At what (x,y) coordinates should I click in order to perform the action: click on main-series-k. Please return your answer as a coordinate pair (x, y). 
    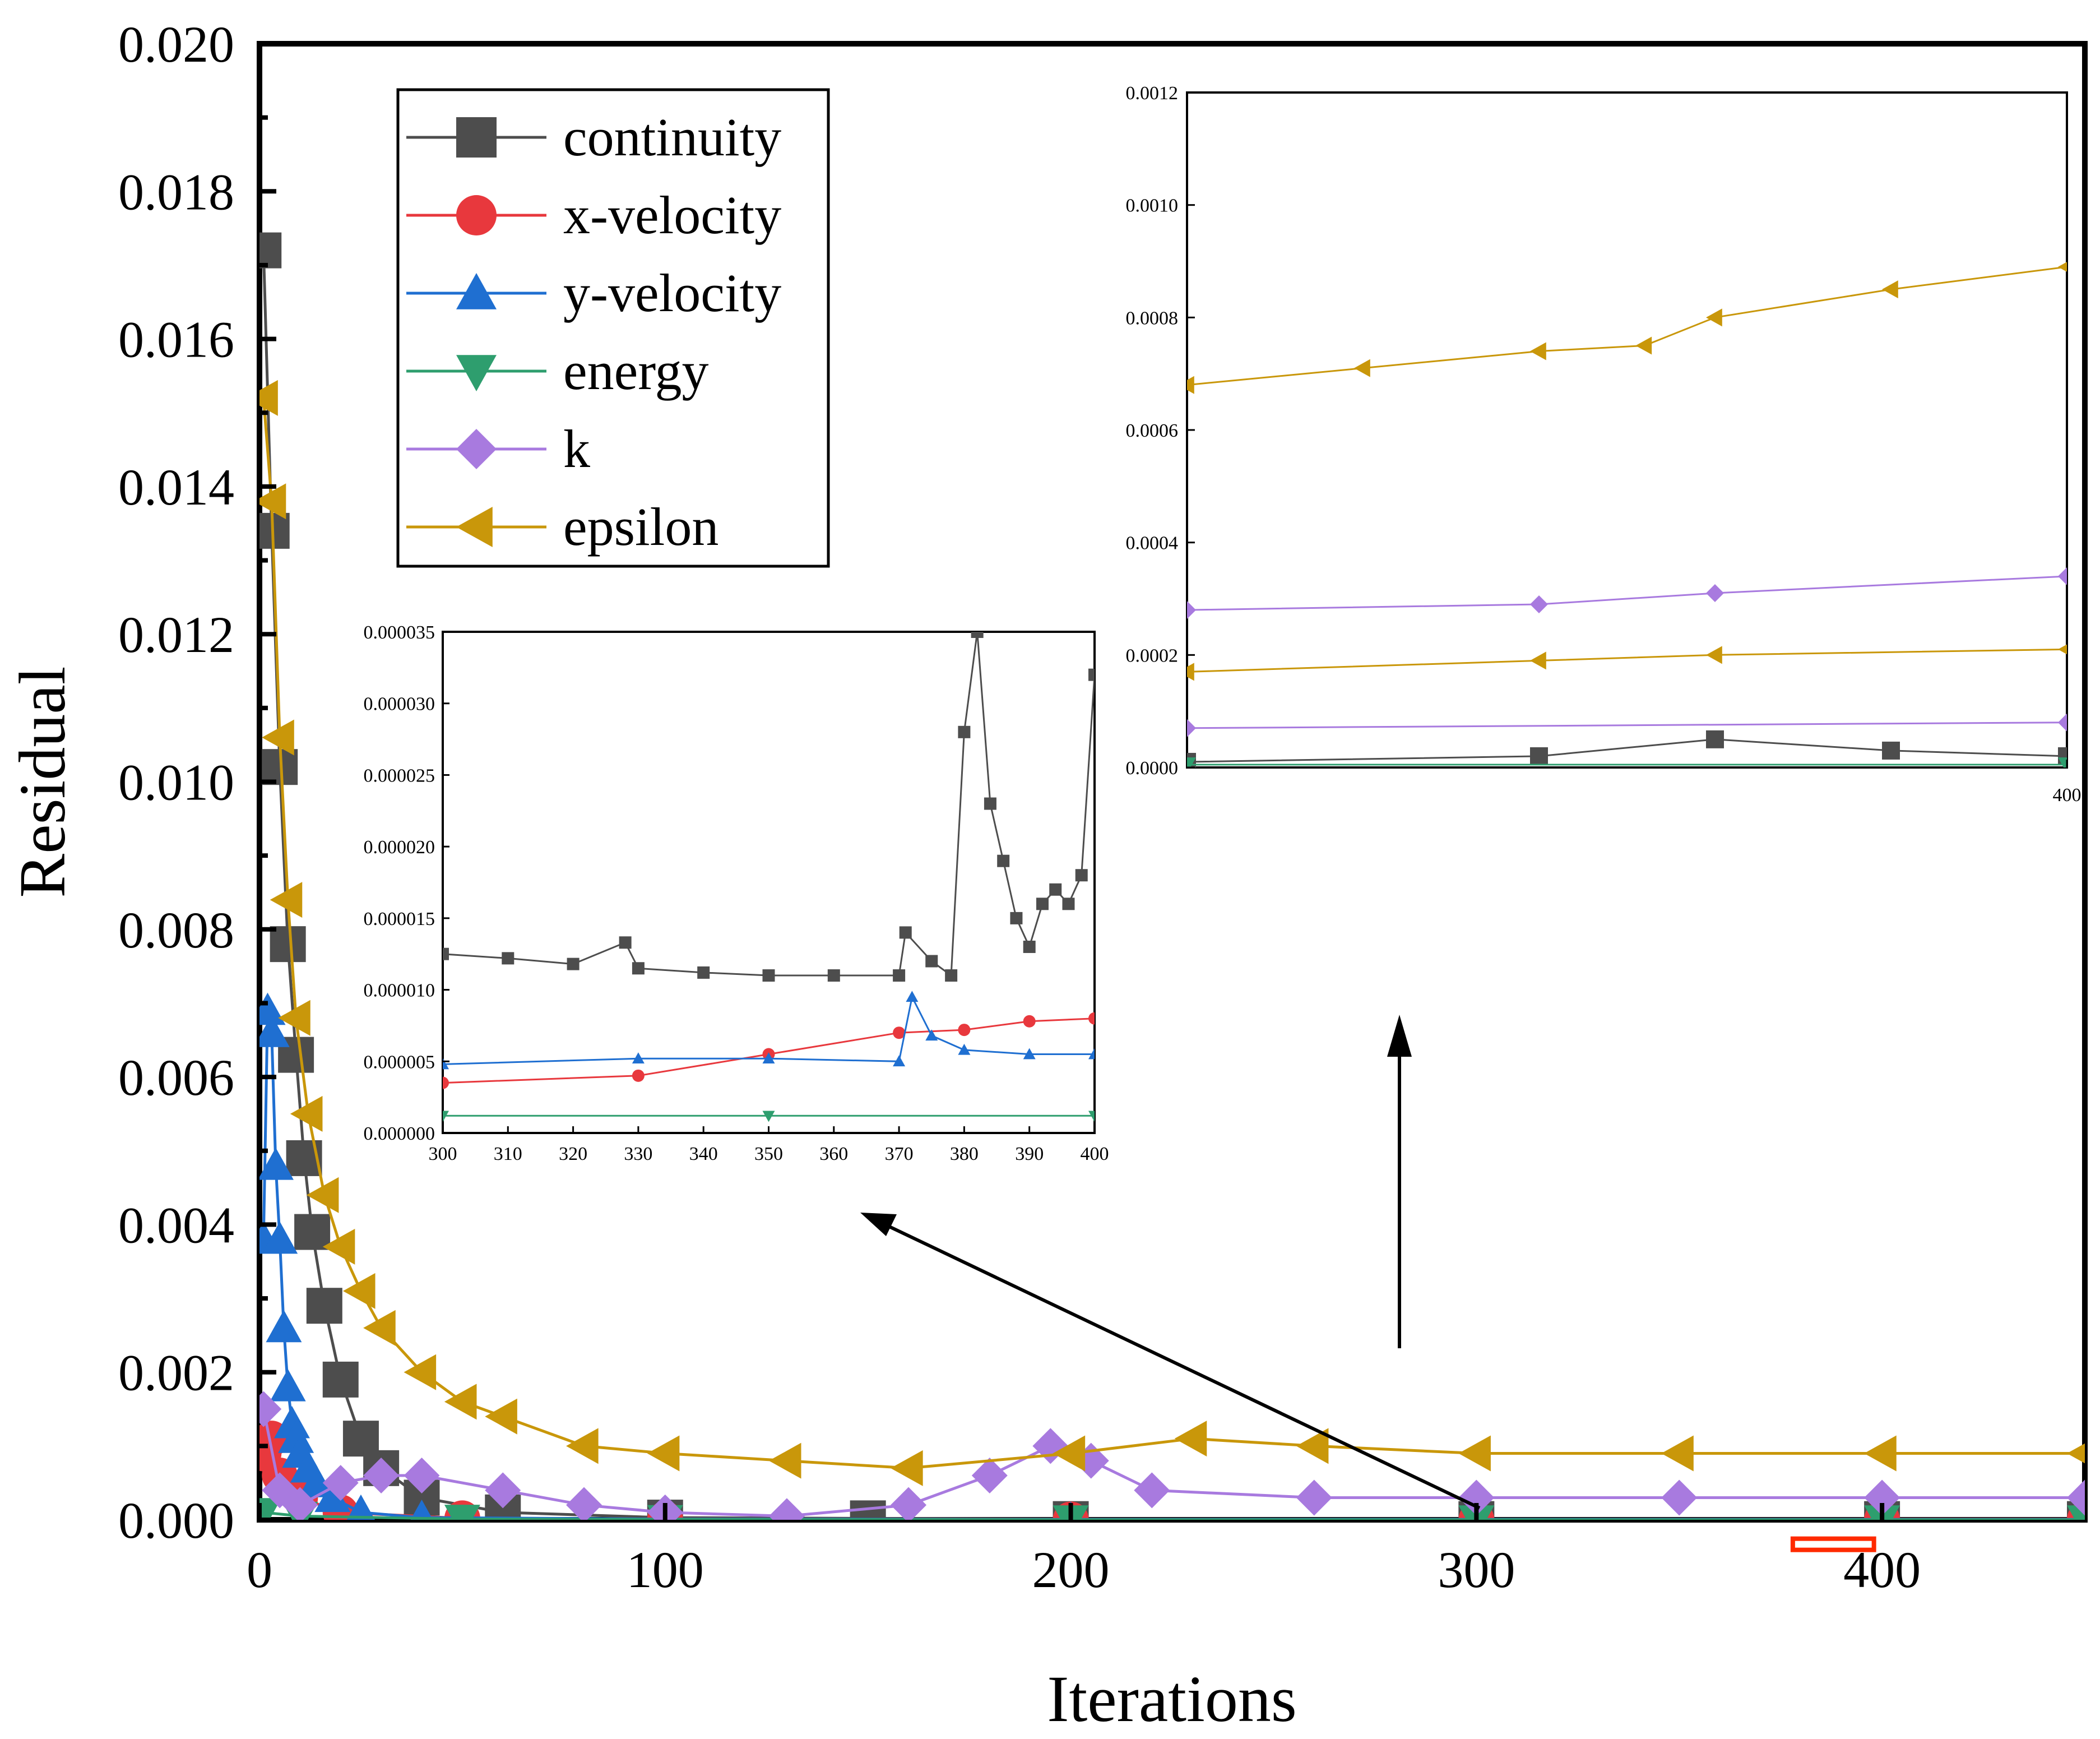
    Looking at the image, I should click on (1172, 1455).